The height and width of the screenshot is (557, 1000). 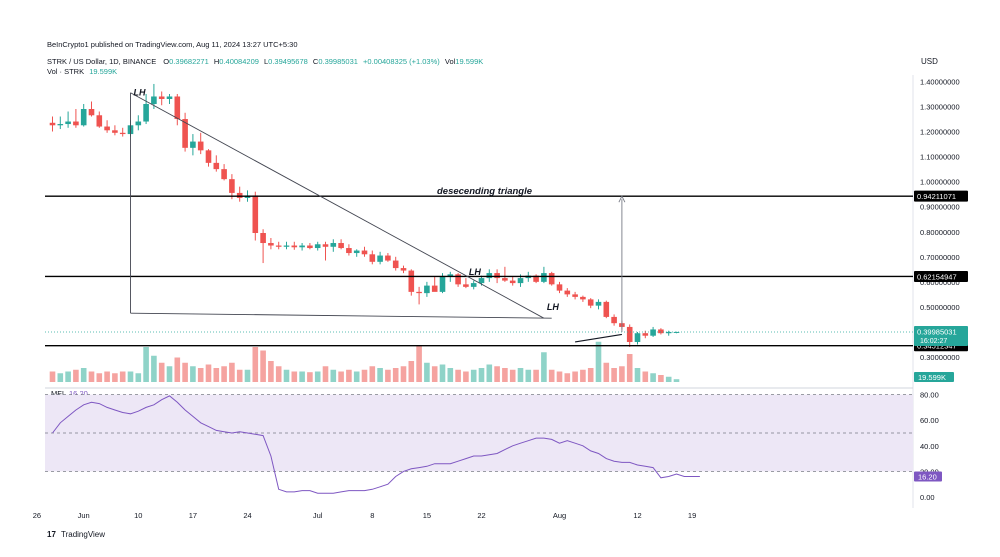 I want to click on ohlc-h-label: H, so click(x=216, y=61).